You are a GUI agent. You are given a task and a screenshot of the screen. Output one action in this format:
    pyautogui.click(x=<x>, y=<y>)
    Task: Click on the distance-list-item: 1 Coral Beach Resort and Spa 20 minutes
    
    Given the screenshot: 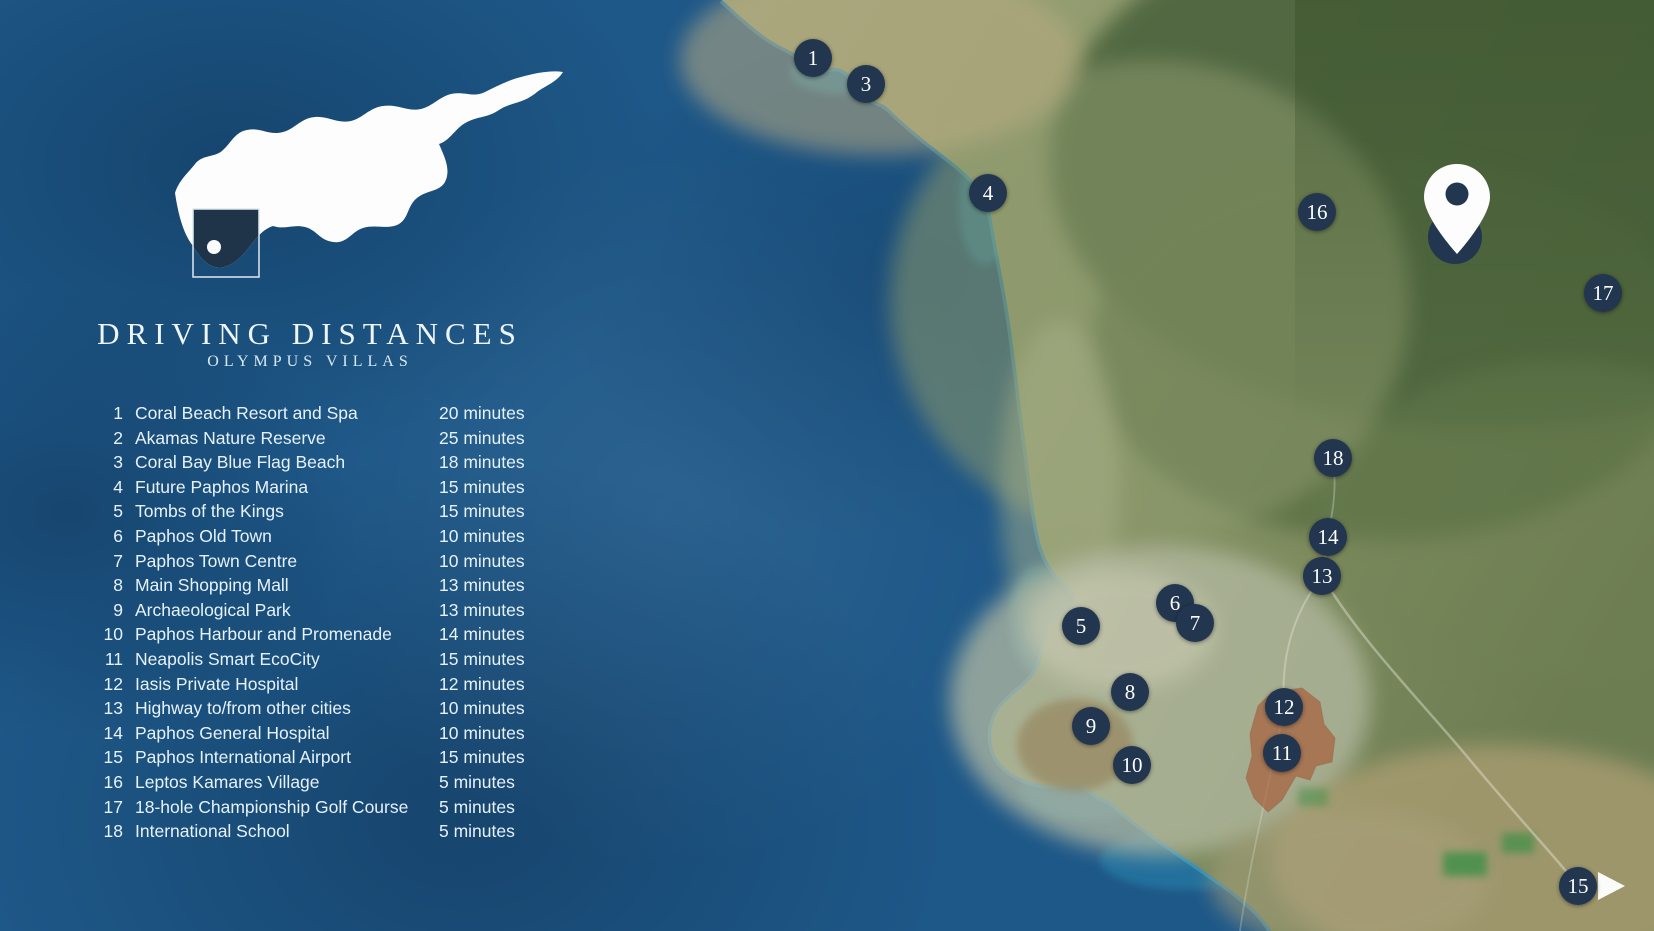 What is the action you would take?
    pyautogui.click(x=311, y=413)
    